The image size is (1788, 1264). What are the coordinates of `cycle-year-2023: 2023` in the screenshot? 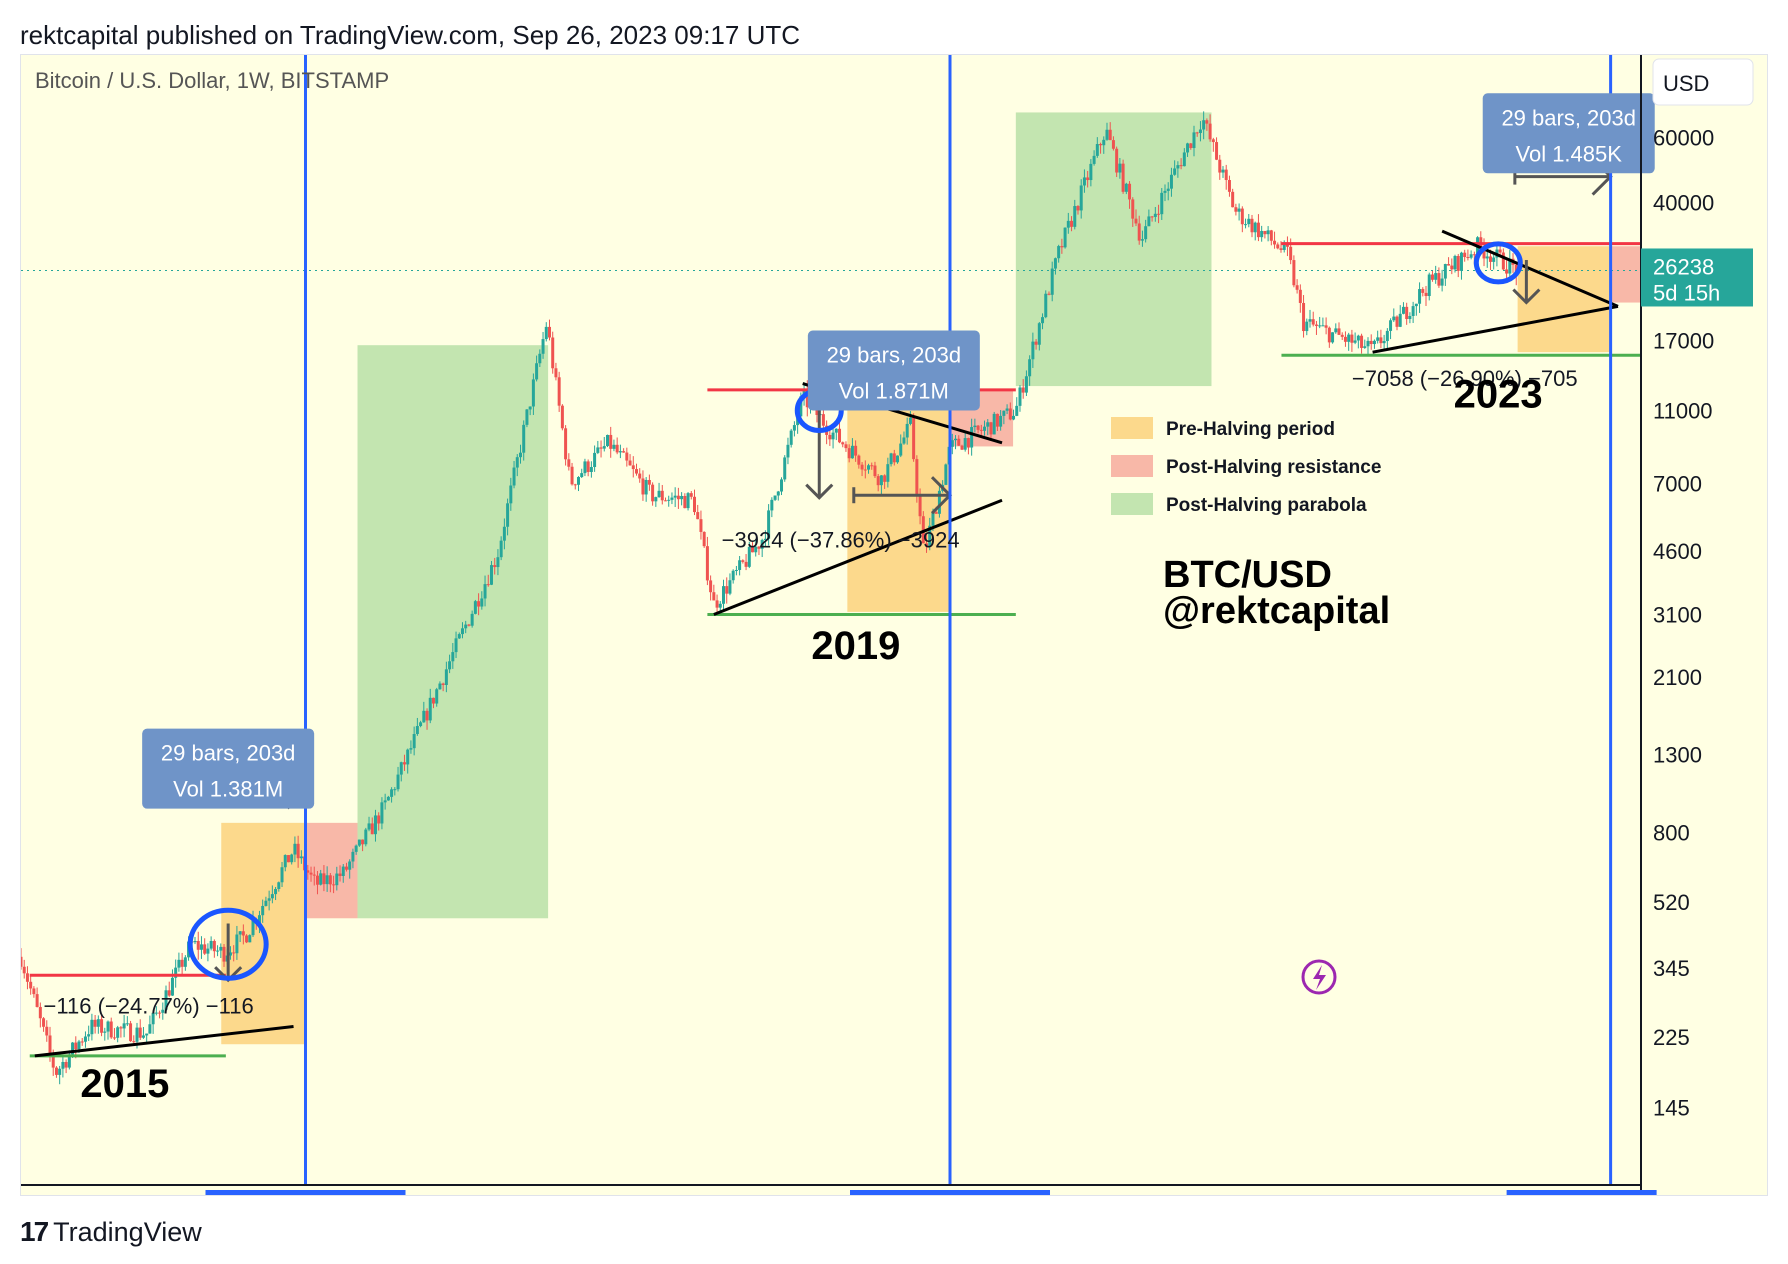 It's located at (1498, 395).